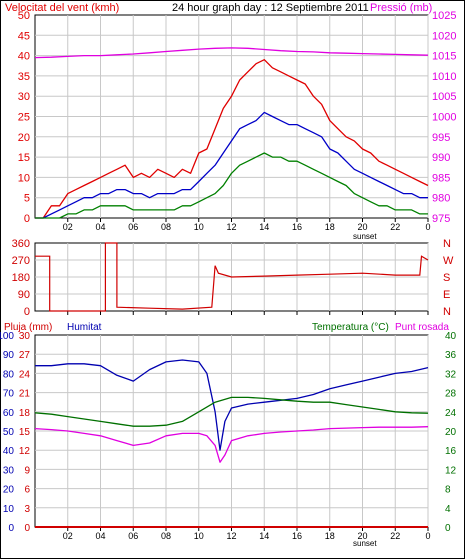 This screenshot has width=465, height=559. I want to click on temperature-axis-title: Temperatura (°C), so click(350, 327).